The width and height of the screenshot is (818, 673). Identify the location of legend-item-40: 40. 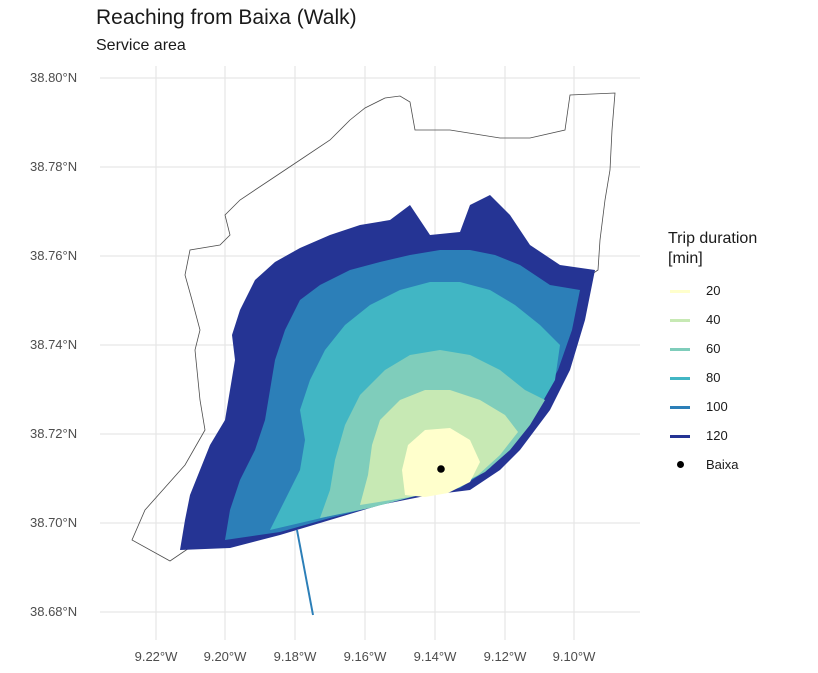
(738, 320).